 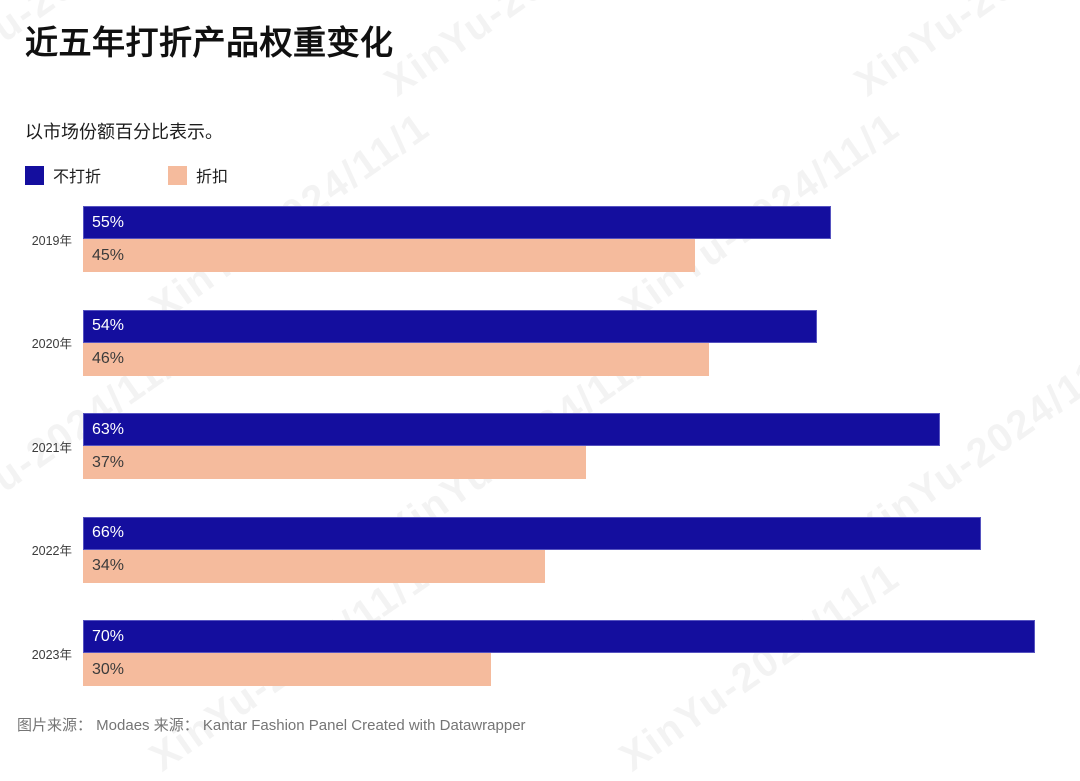 What do you see at coordinates (108, 325) in the screenshot?
I see `bar-value-label: 54%` at bounding box center [108, 325].